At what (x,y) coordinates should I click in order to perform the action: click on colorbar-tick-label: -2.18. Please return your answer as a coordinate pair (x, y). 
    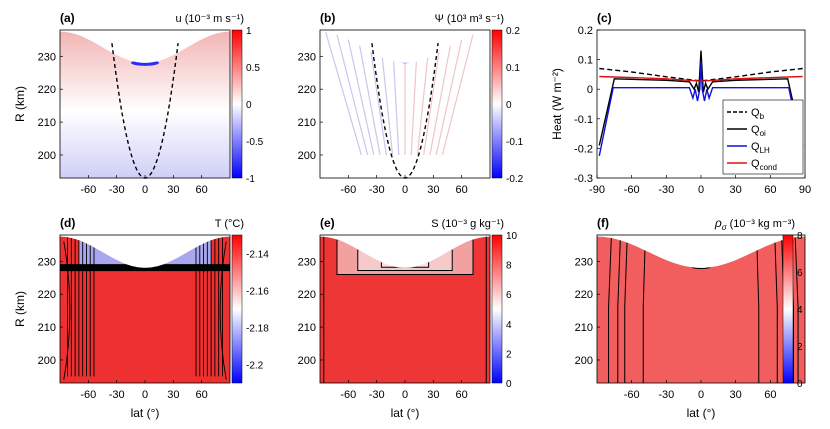
    Looking at the image, I should click on (257, 329).